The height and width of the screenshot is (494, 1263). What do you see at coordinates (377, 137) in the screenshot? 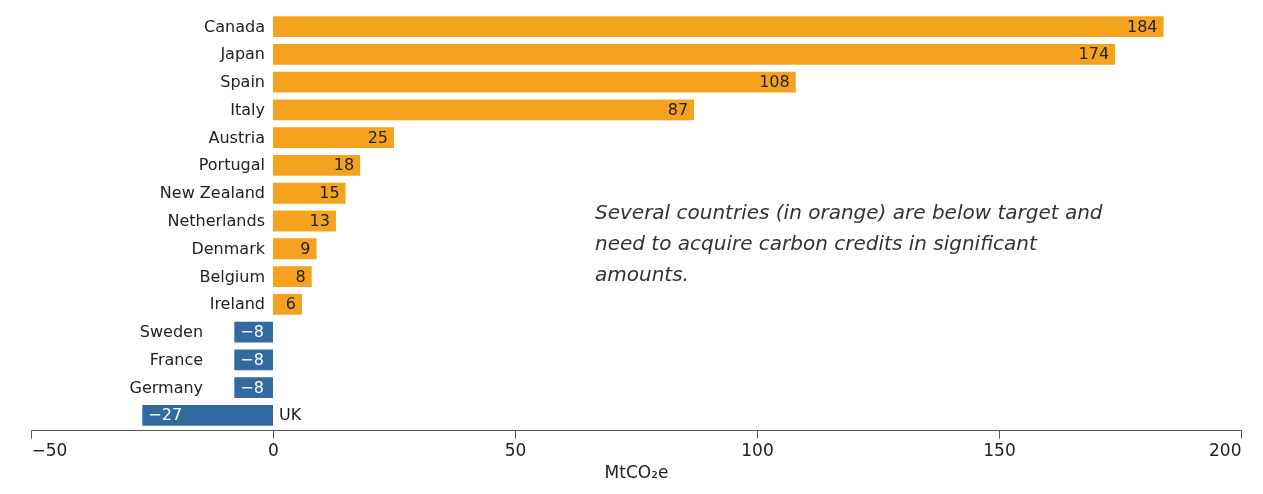
I see `data-label: 25` at bounding box center [377, 137].